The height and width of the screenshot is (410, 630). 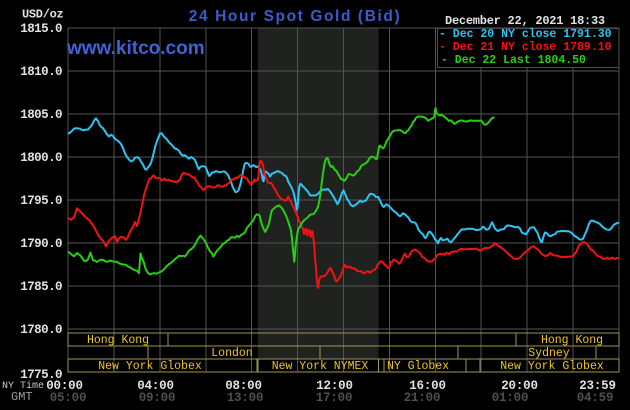 I want to click on svg-text: December 22, 2021 18:33, so click(x=525, y=21).